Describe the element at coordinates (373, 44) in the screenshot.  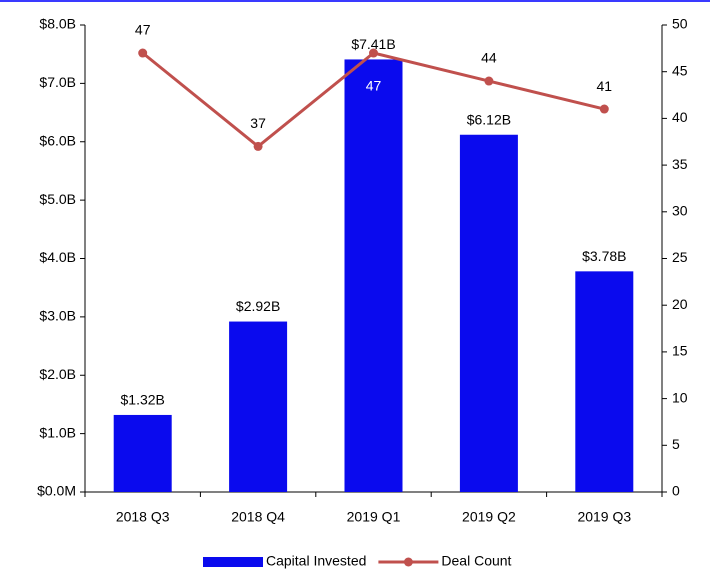
I see `bar-label: $7.41B` at that location.